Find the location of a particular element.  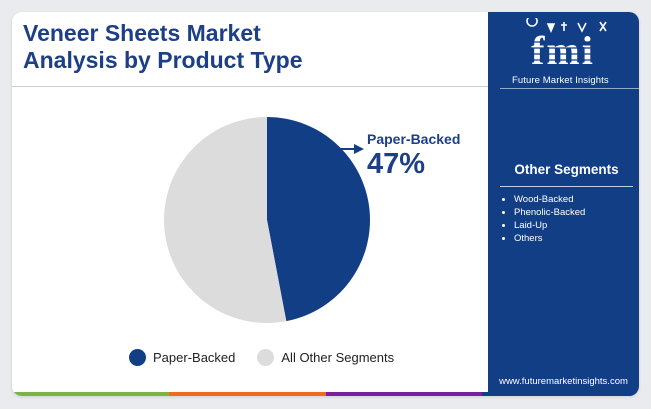

callout-label: Paper-Backed is located at coordinates (414, 139).